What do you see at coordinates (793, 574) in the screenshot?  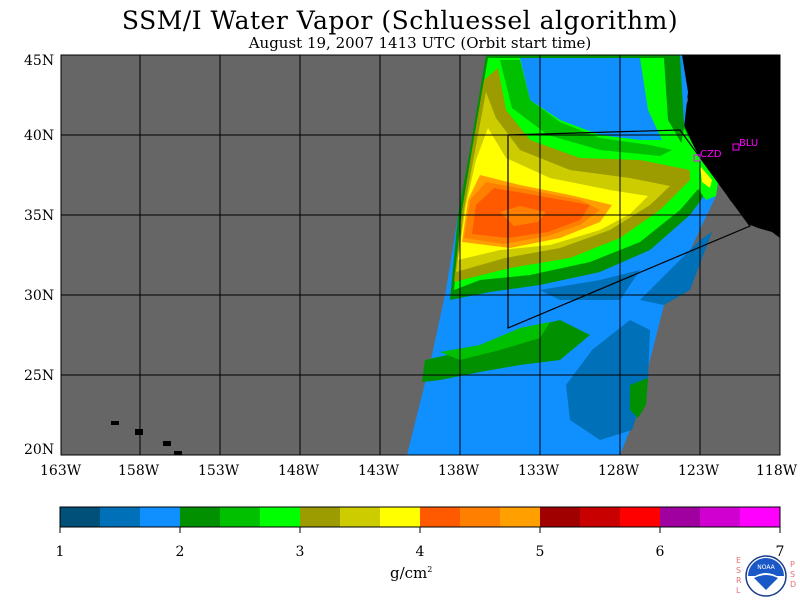 I see `psd-letter: S` at bounding box center [793, 574].